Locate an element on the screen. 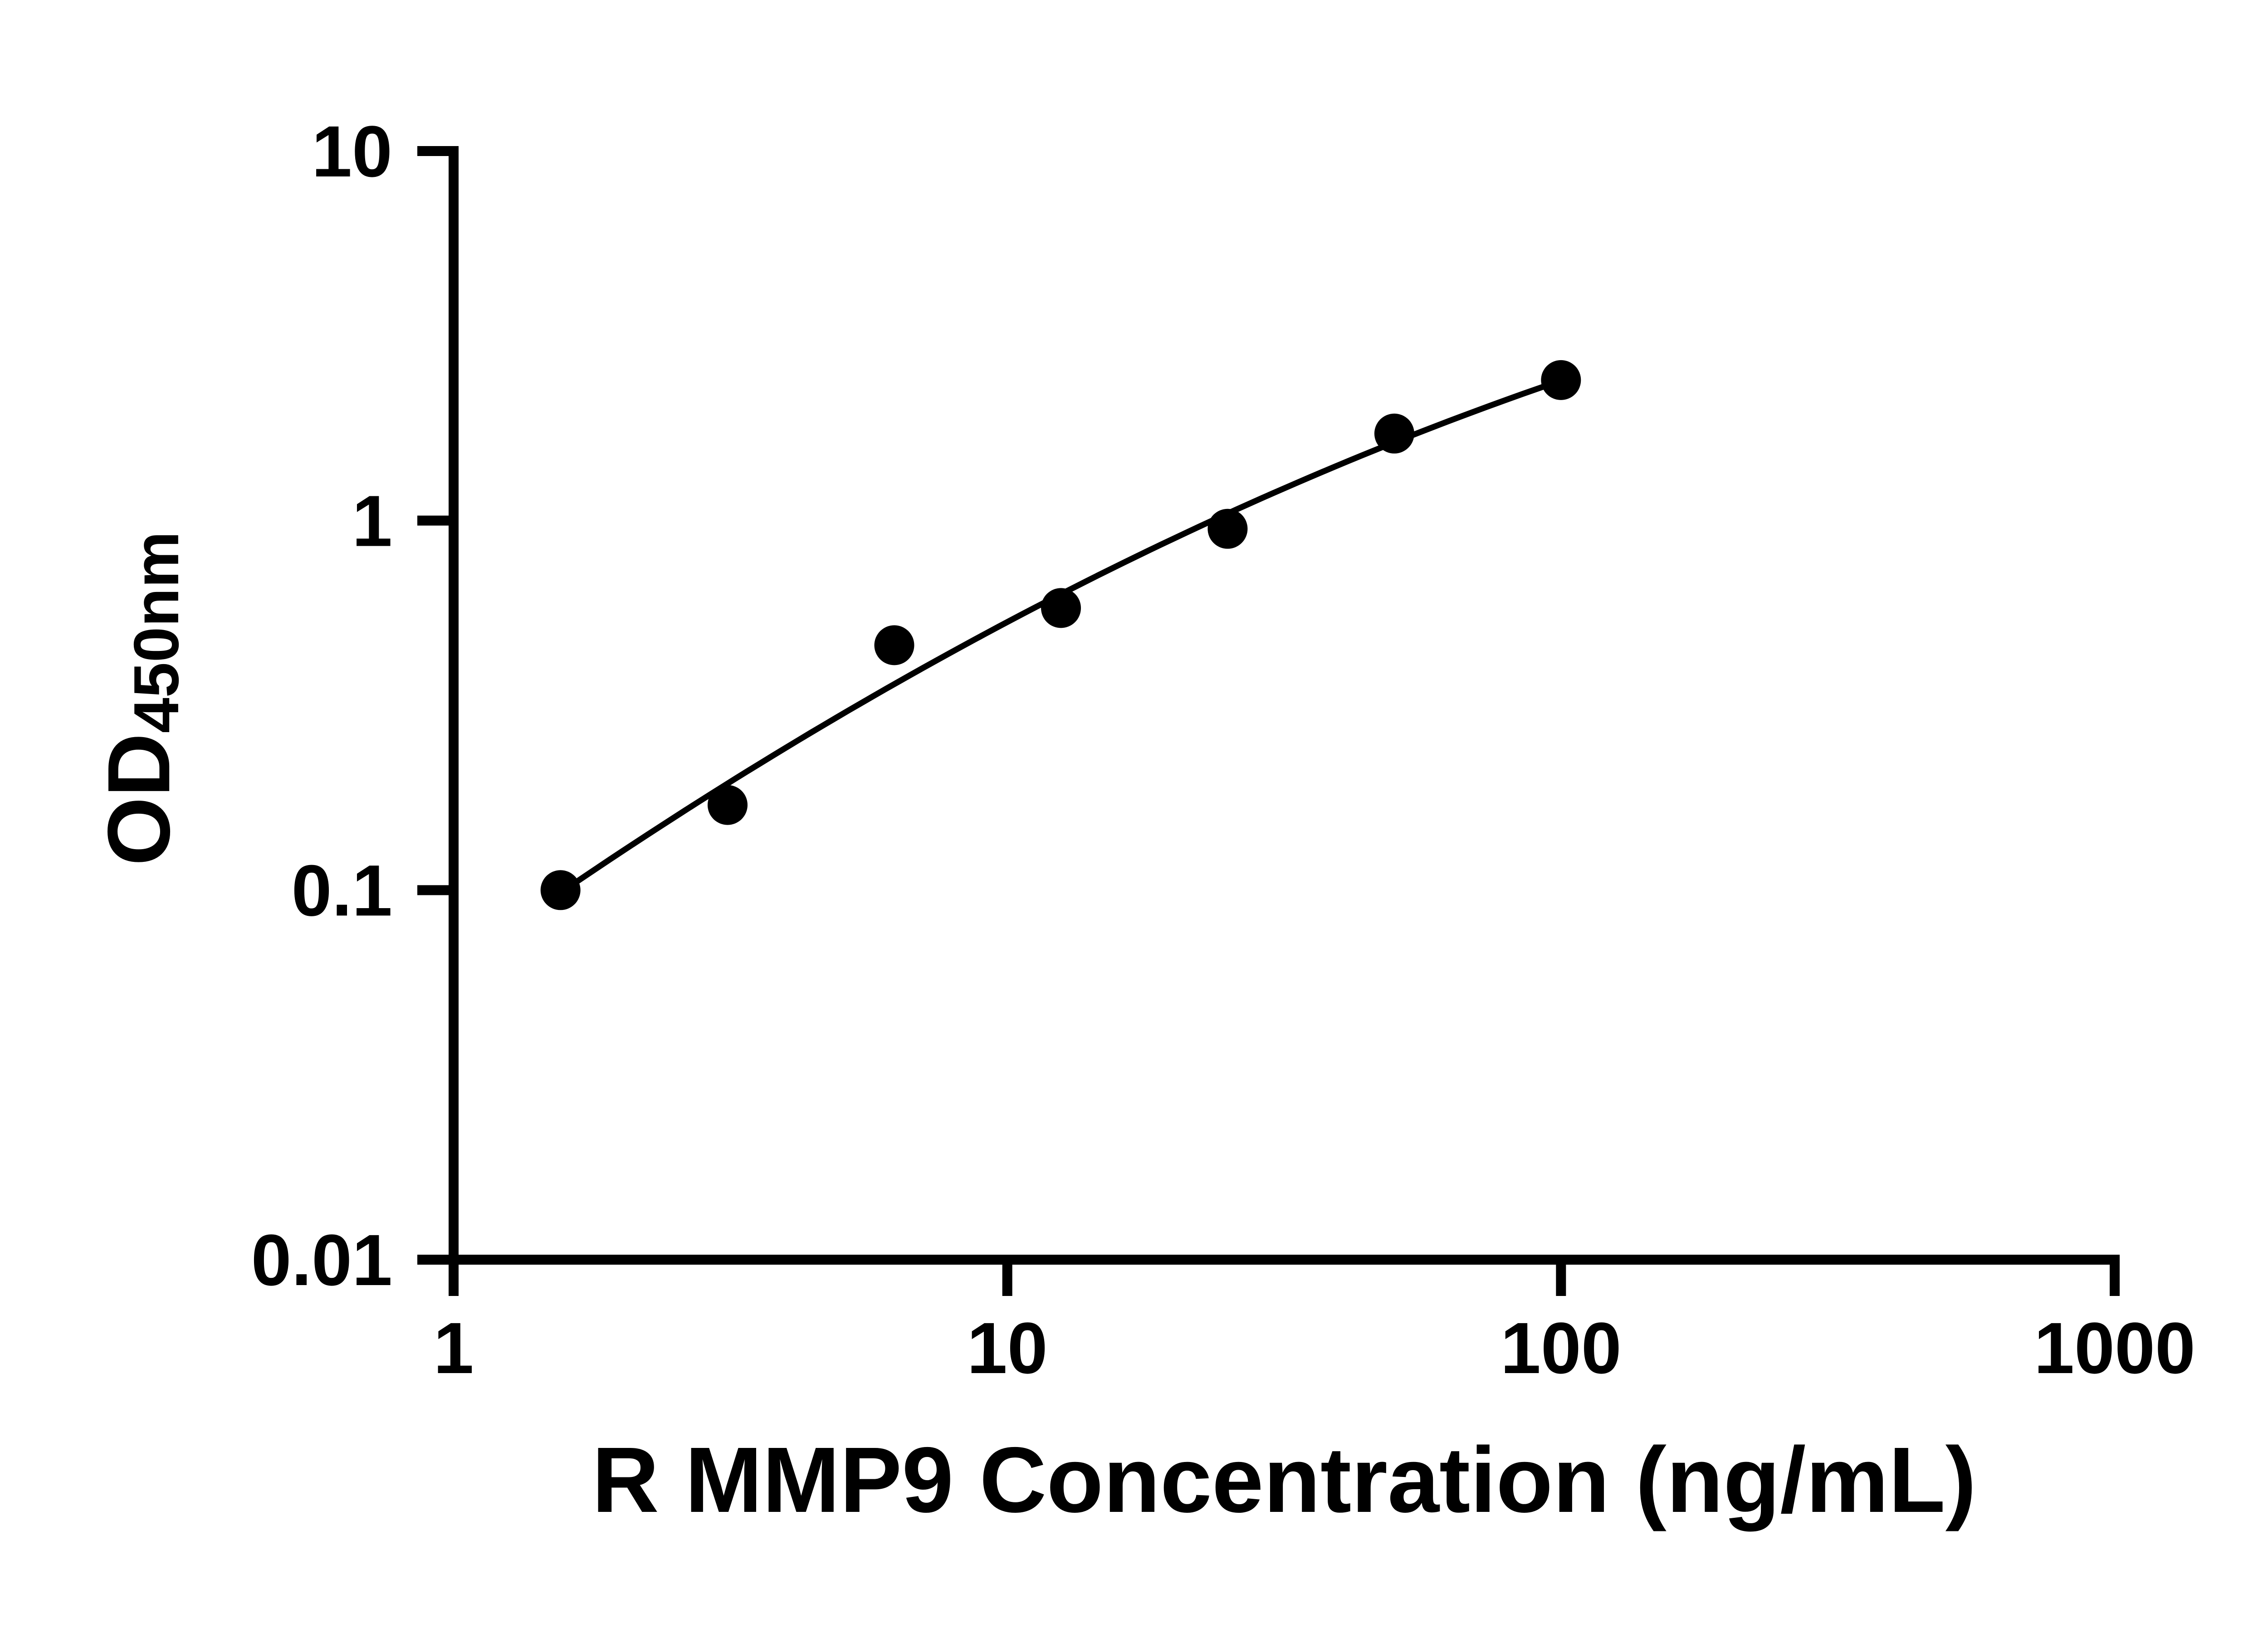 This screenshot has width=2268, height=1633. y-tick-label: 0.01 is located at coordinates (322, 1260).